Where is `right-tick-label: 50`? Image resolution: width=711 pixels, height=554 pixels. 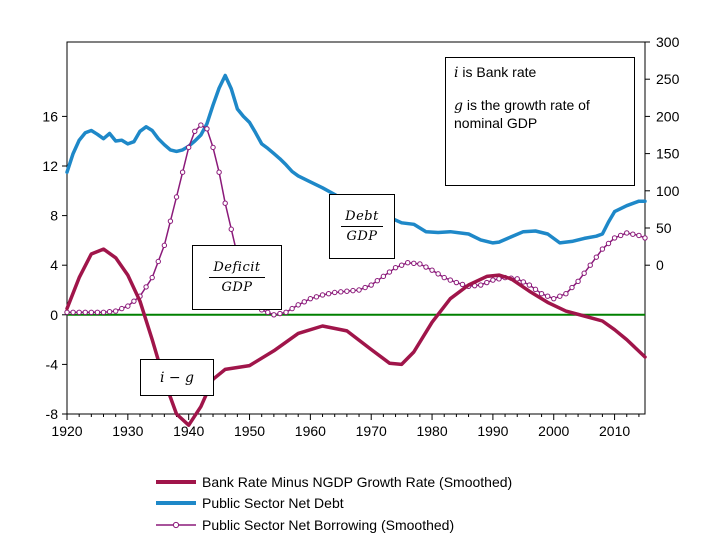 right-tick-label: 50 is located at coordinates (664, 228).